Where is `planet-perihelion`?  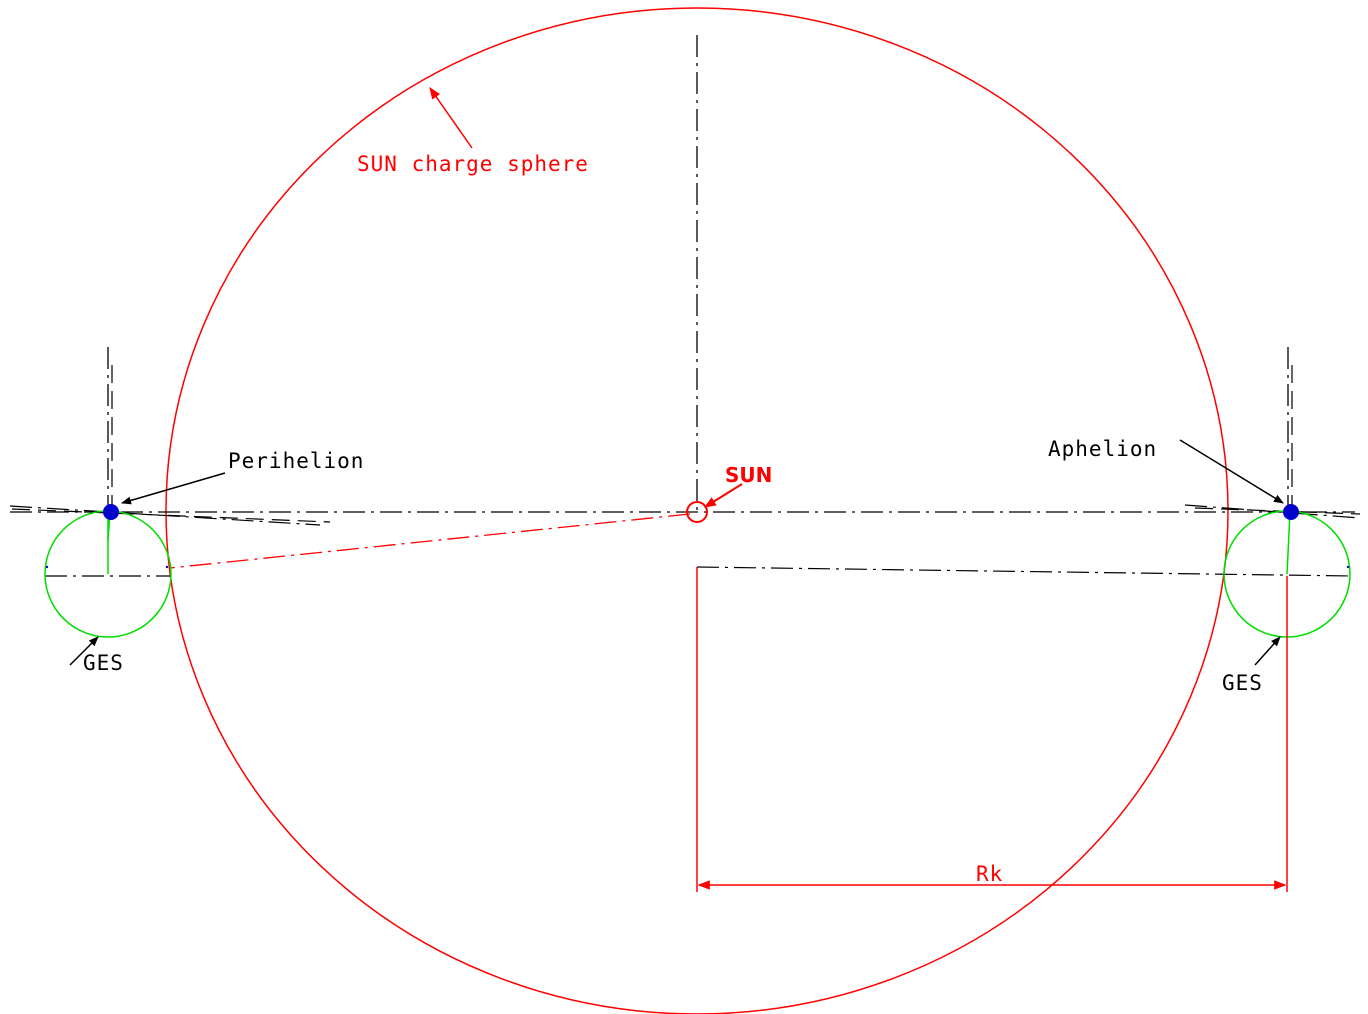
planet-perihelion is located at coordinates (111, 512).